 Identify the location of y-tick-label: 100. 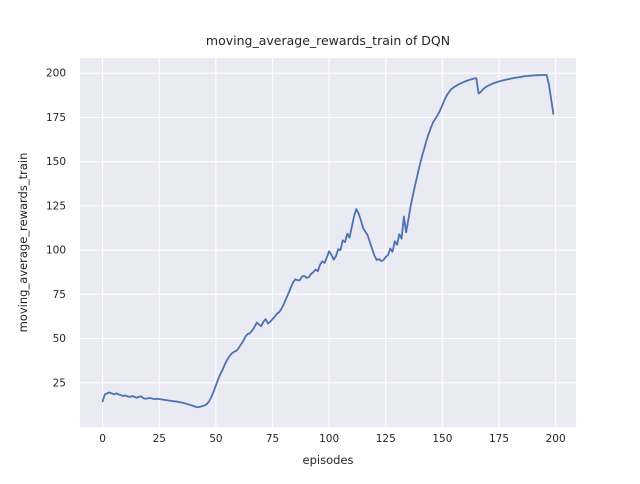
(56, 251).